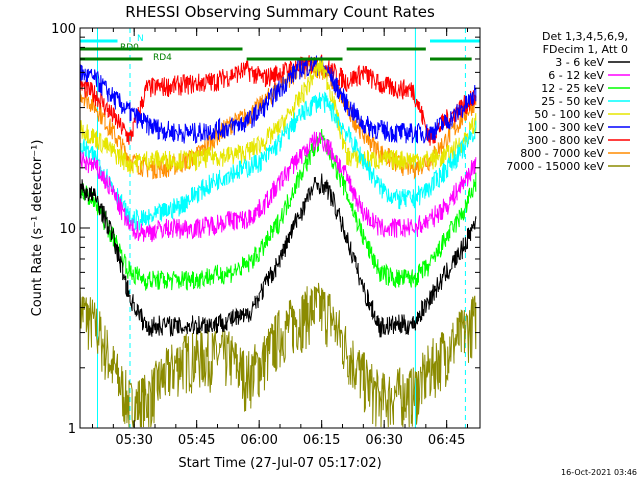 The height and width of the screenshot is (485, 640). Describe the element at coordinates (280, 12) in the screenshot. I see `chart-title: RHESSI Observing Summary Count Rates` at that location.